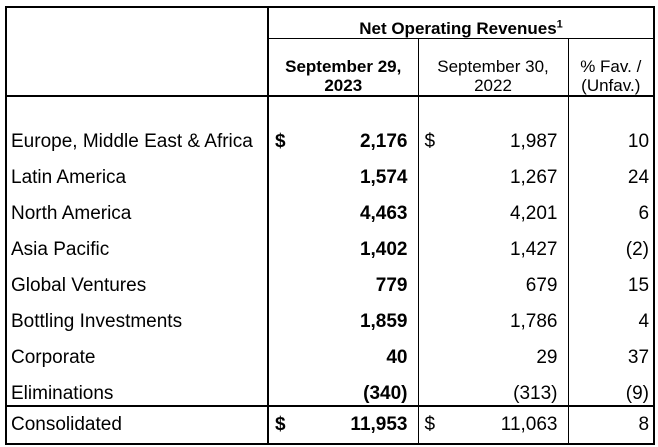 The image size is (658, 447). I want to click on value-2023: 1,859, so click(383, 321).